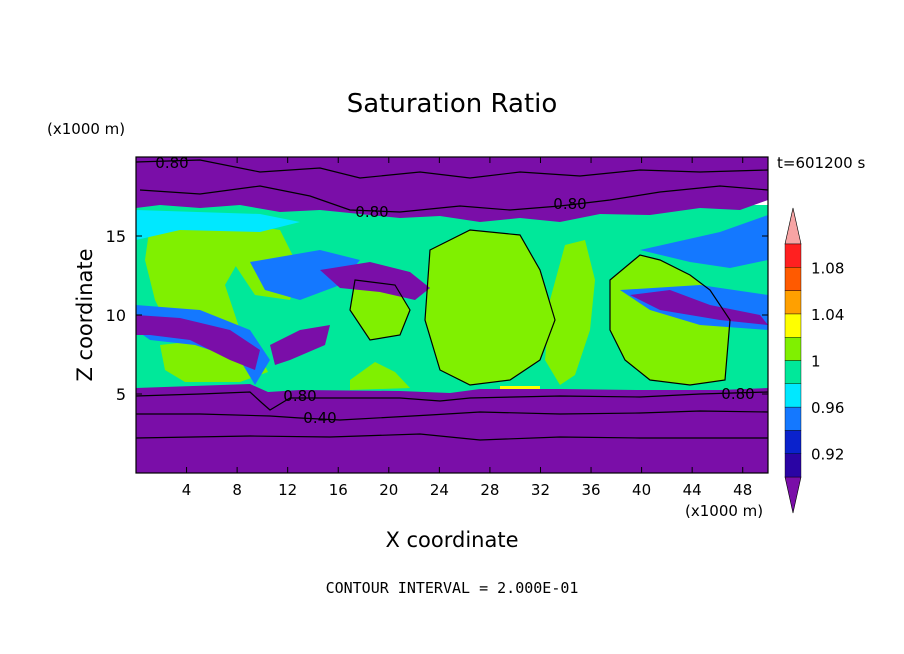 The image size is (904, 654). Describe the element at coordinates (86, 129) in the screenshot. I see `y-unit-label: (x1000 m)` at that location.